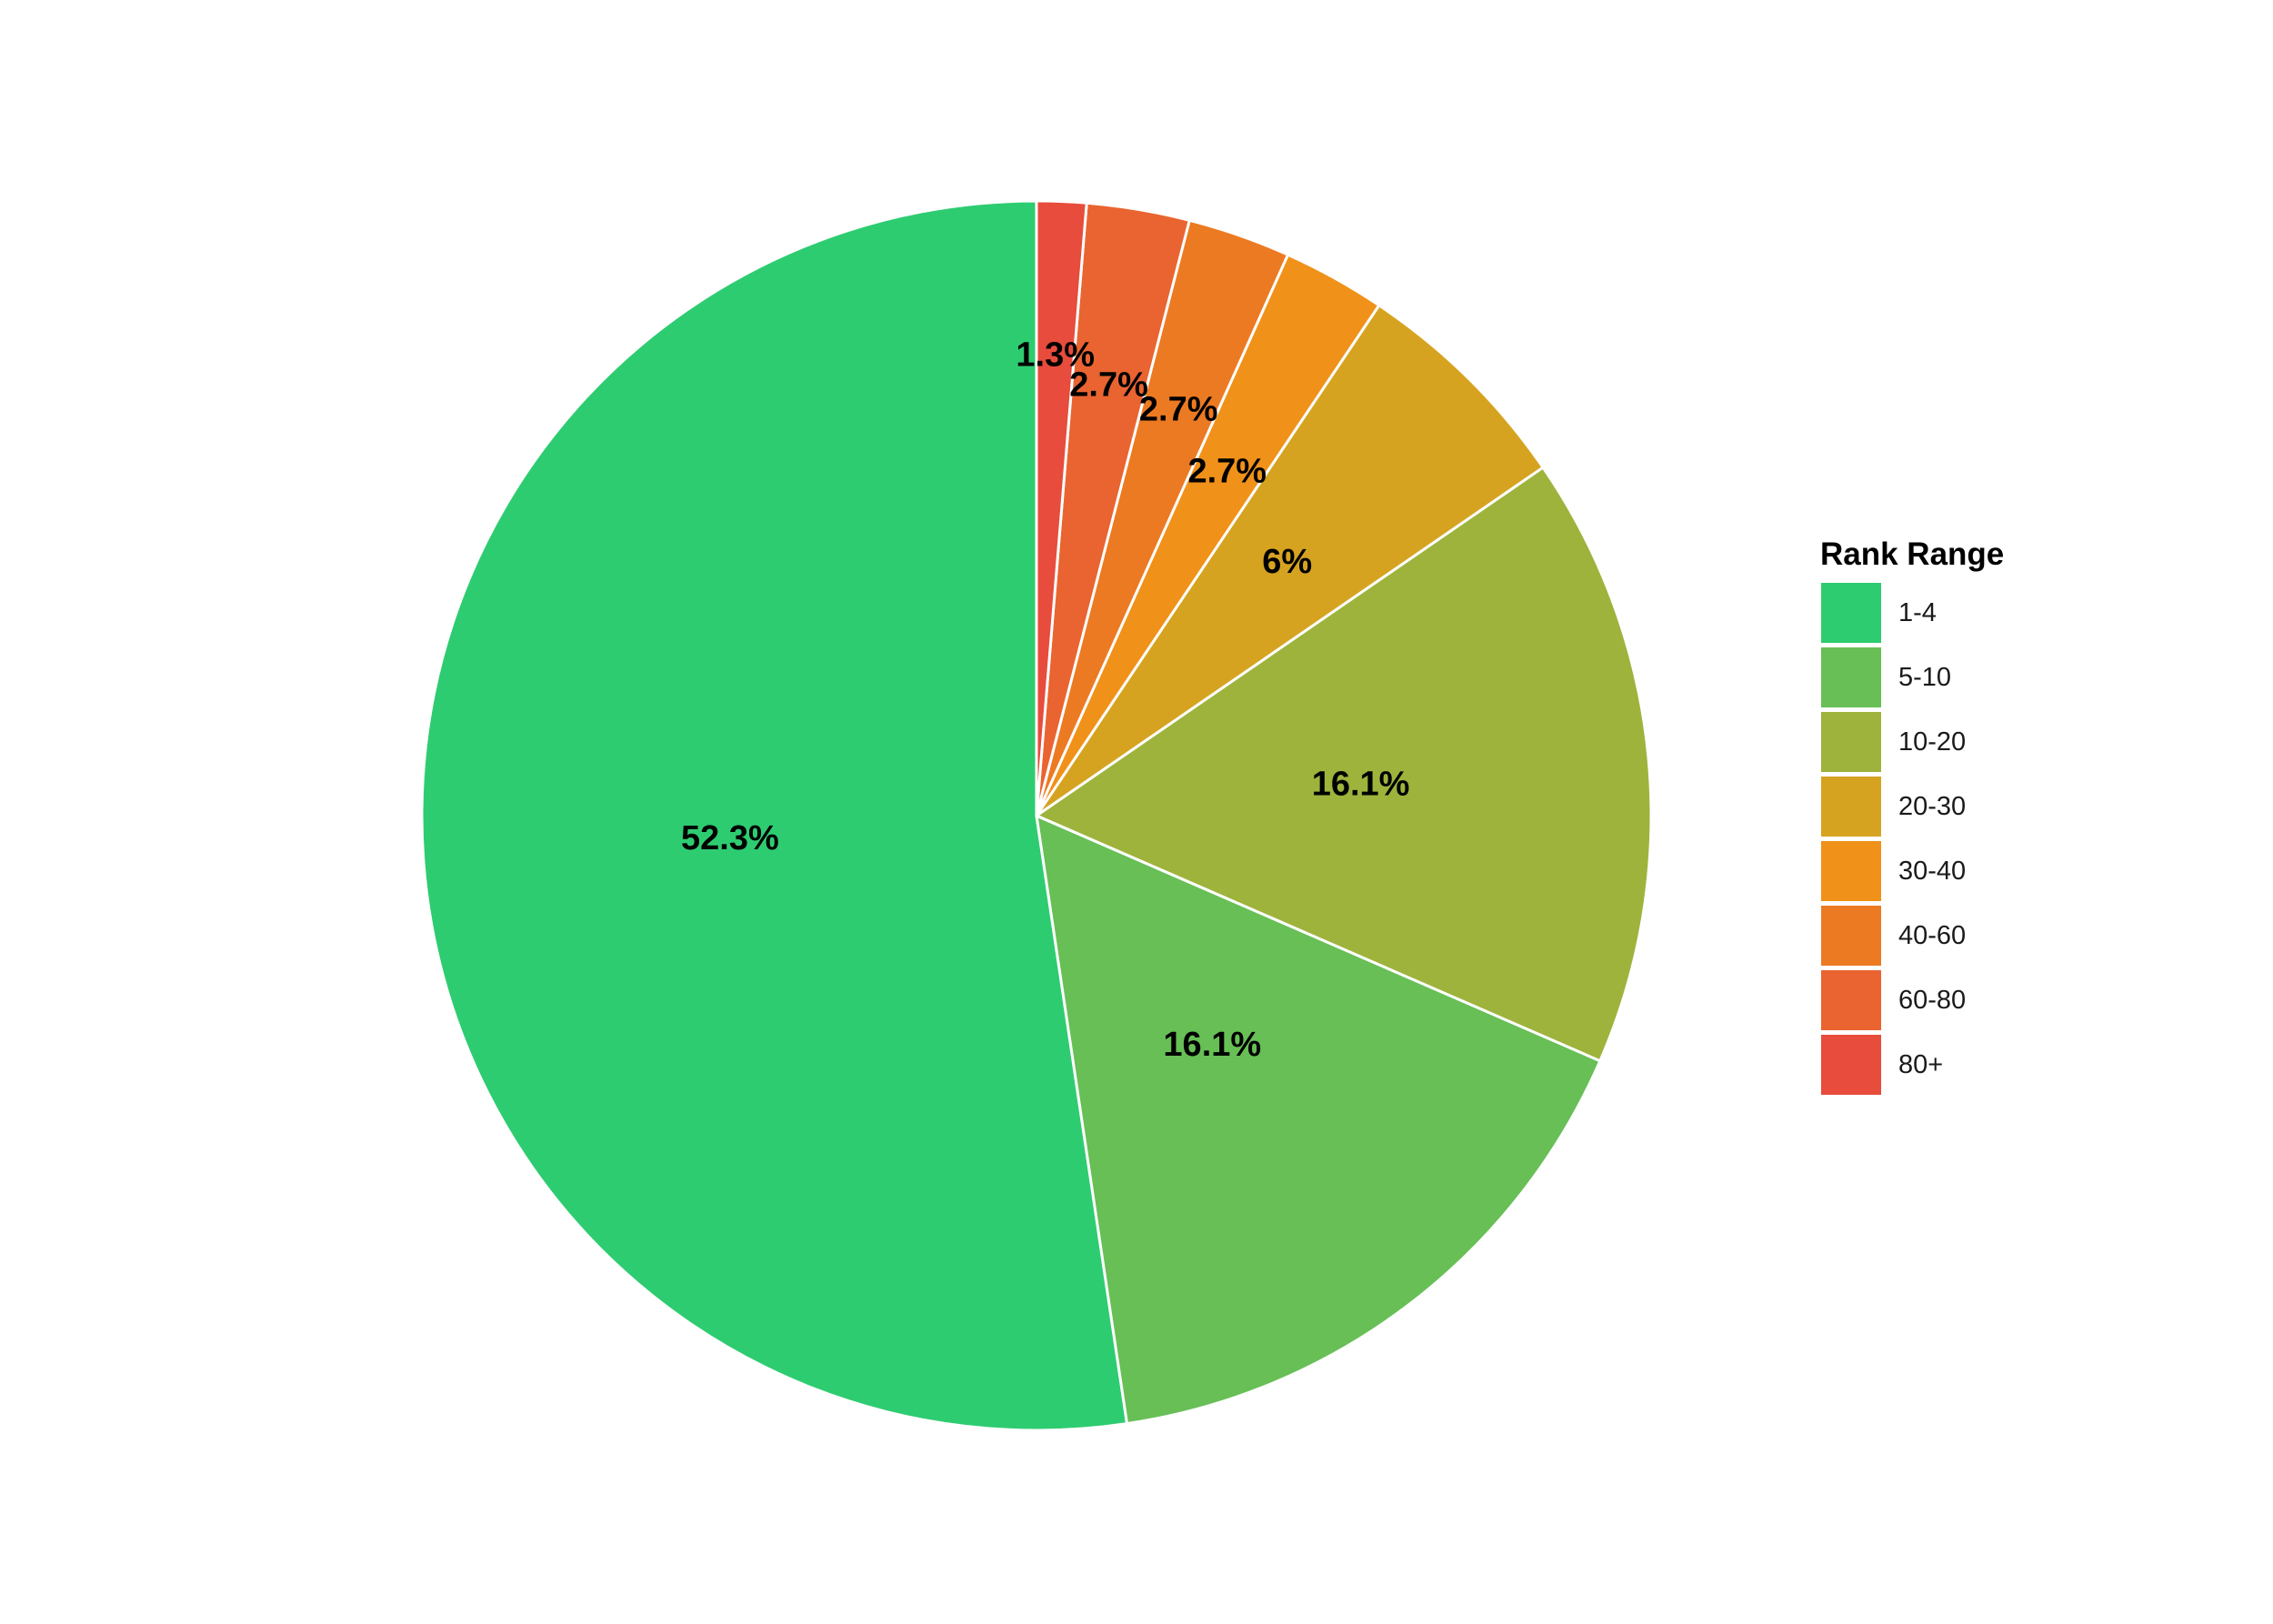  Describe the element at coordinates (1932, 935) in the screenshot. I see `legend-label-40-60: 40-60` at that location.